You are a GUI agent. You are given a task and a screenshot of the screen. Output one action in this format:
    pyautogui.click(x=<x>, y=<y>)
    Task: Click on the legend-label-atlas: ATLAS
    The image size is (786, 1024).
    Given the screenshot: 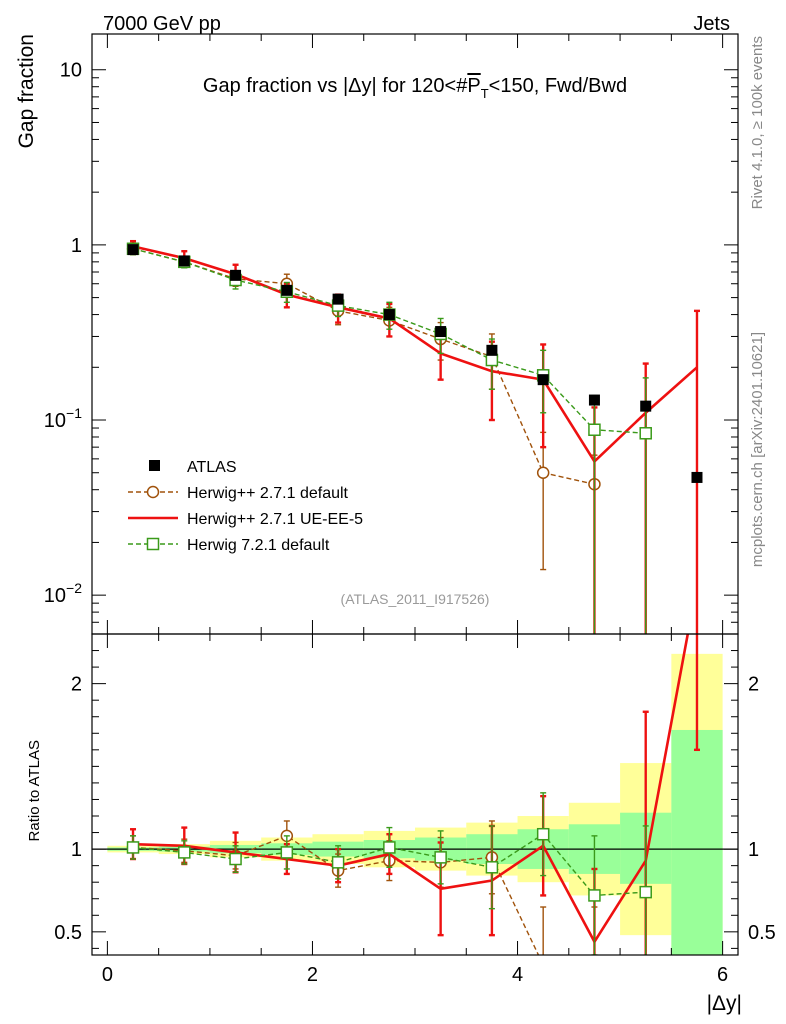 What is the action you would take?
    pyautogui.click(x=212, y=467)
    